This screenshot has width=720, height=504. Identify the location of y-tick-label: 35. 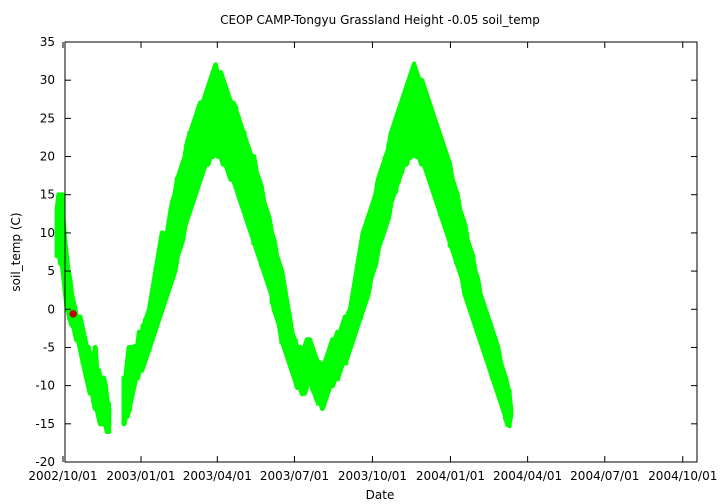
(47, 42).